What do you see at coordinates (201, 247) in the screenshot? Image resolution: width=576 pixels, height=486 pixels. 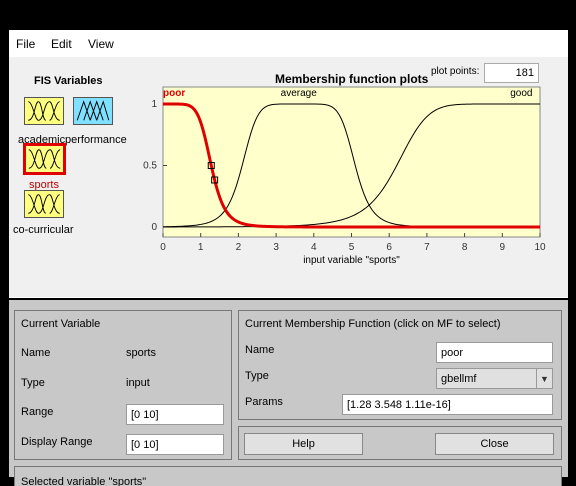 I see `x-tick-label: 1` at bounding box center [201, 247].